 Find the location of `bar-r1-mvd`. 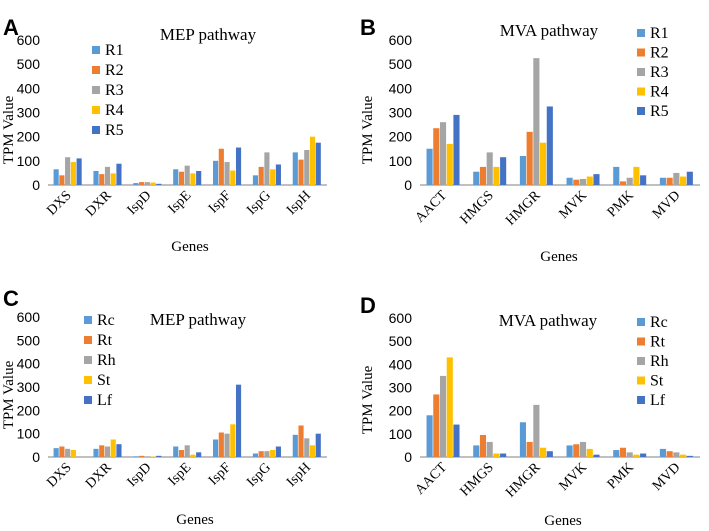

bar-r1-mvd is located at coordinates (662, 181).